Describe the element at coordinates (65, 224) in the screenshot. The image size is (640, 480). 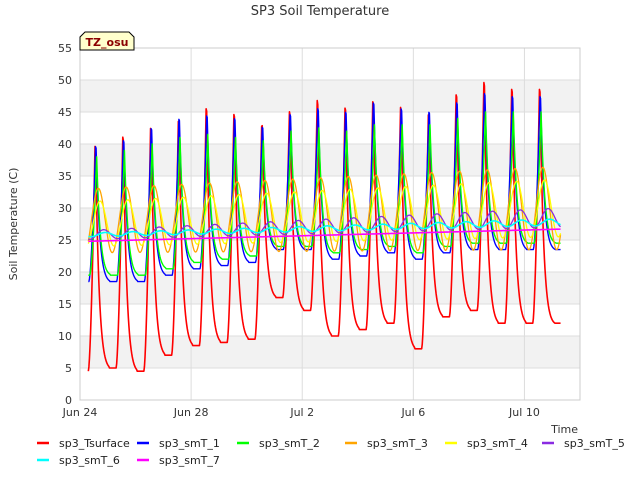
I see `y-axis-ticks: 0 5 10 15 20 25 30 35 40 45 50 55` at that location.